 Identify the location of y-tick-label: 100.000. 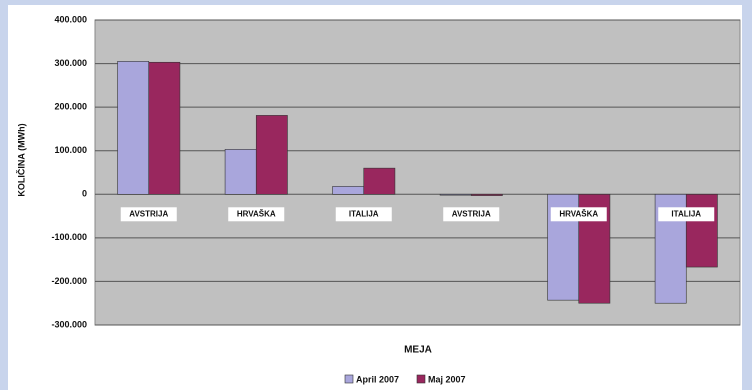
(70, 150).